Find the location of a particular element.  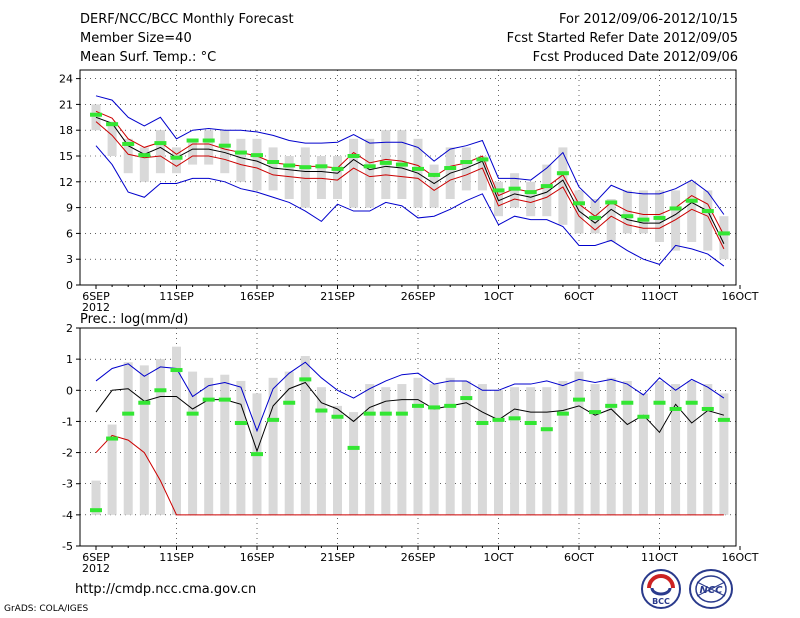

x-tick-label: 11OCT is located at coordinates (659, 296).